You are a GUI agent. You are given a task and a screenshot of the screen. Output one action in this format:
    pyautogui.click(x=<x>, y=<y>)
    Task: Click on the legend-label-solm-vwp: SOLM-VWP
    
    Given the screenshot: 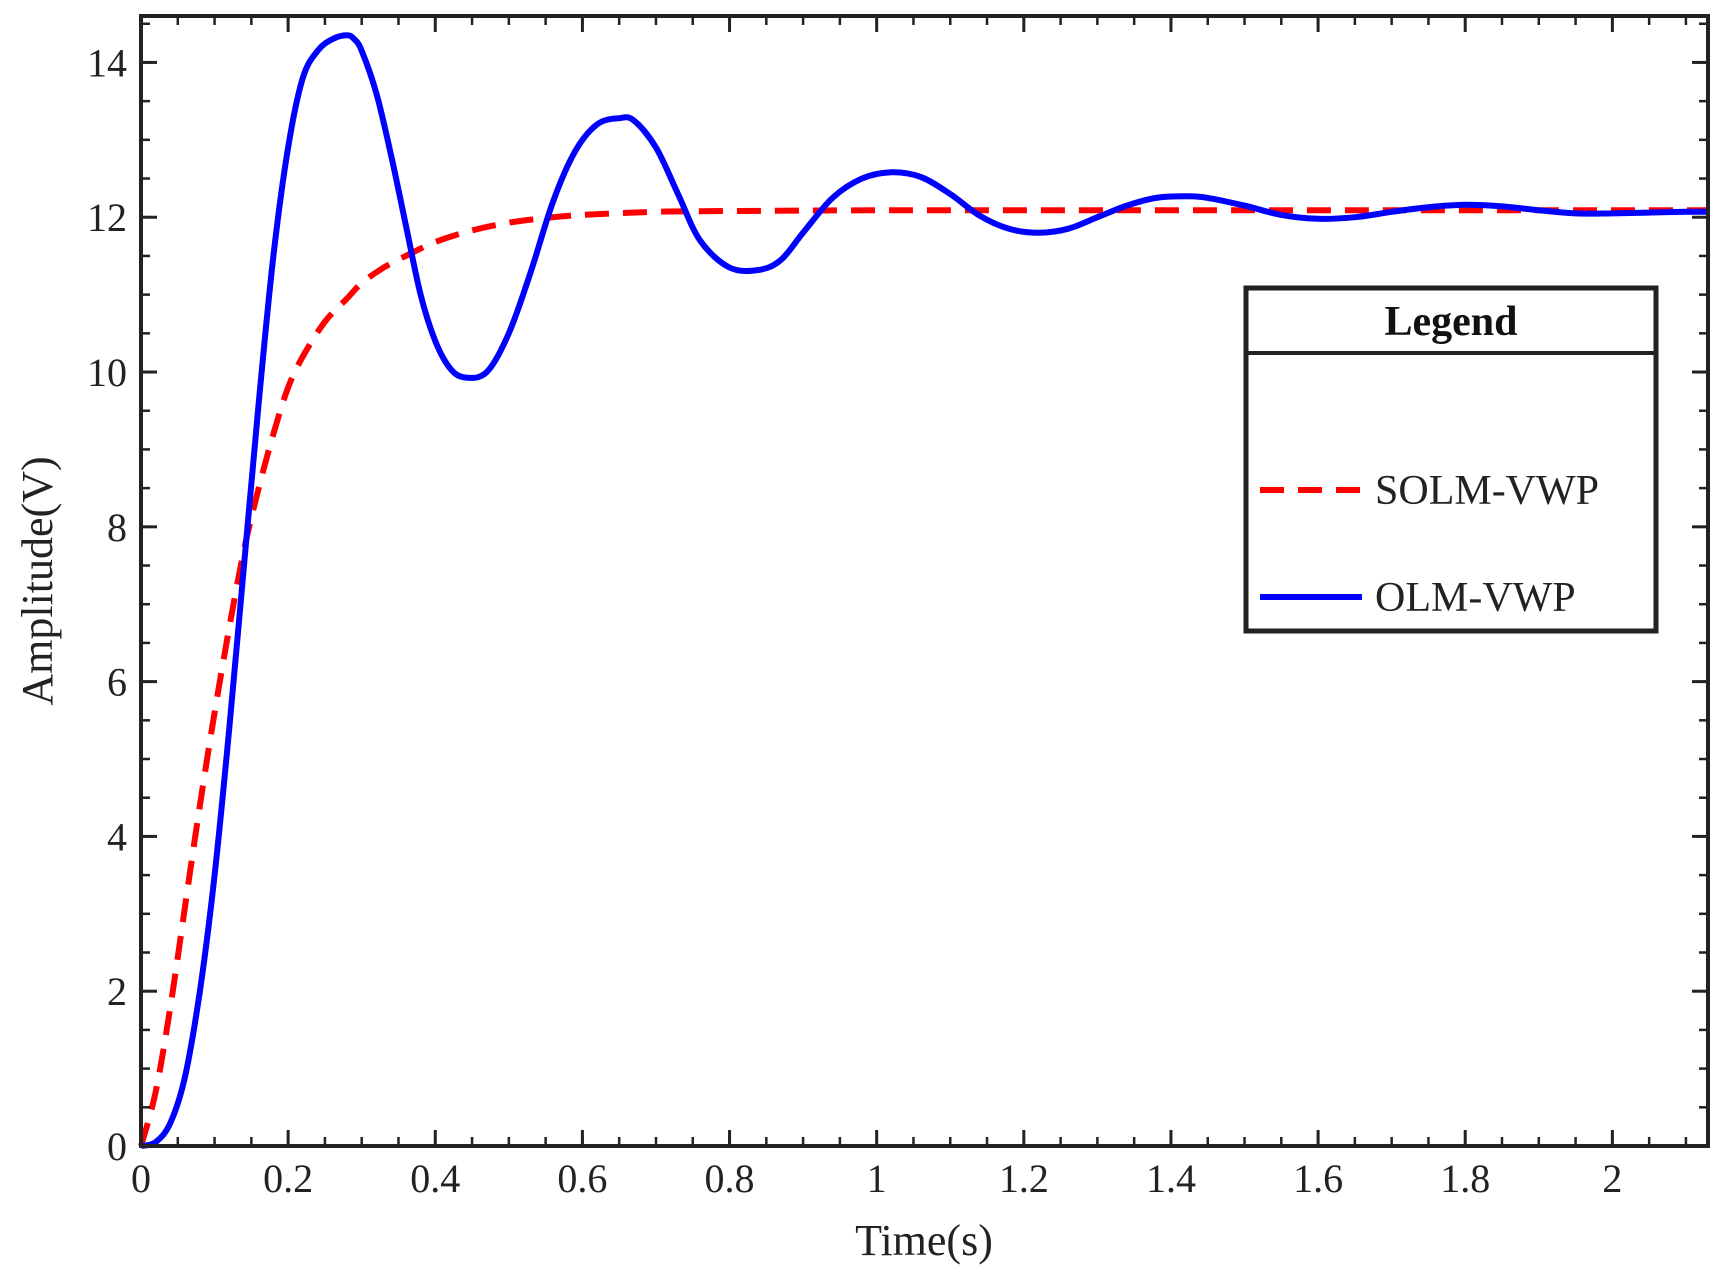 What is the action you would take?
    pyautogui.click(x=1487, y=491)
    